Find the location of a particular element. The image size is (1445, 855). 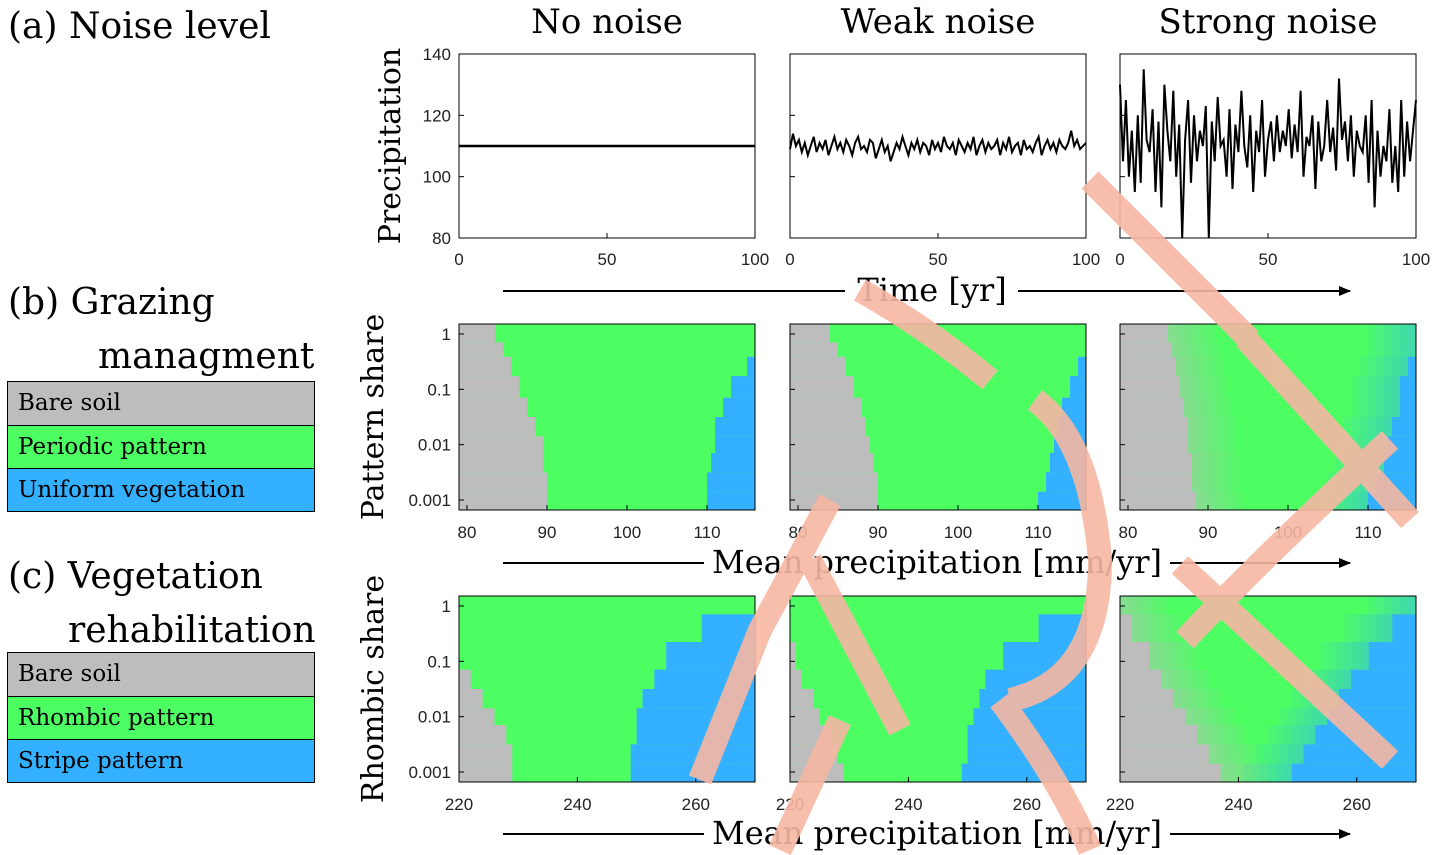

y-tick-label: 120 is located at coordinates (437, 115).